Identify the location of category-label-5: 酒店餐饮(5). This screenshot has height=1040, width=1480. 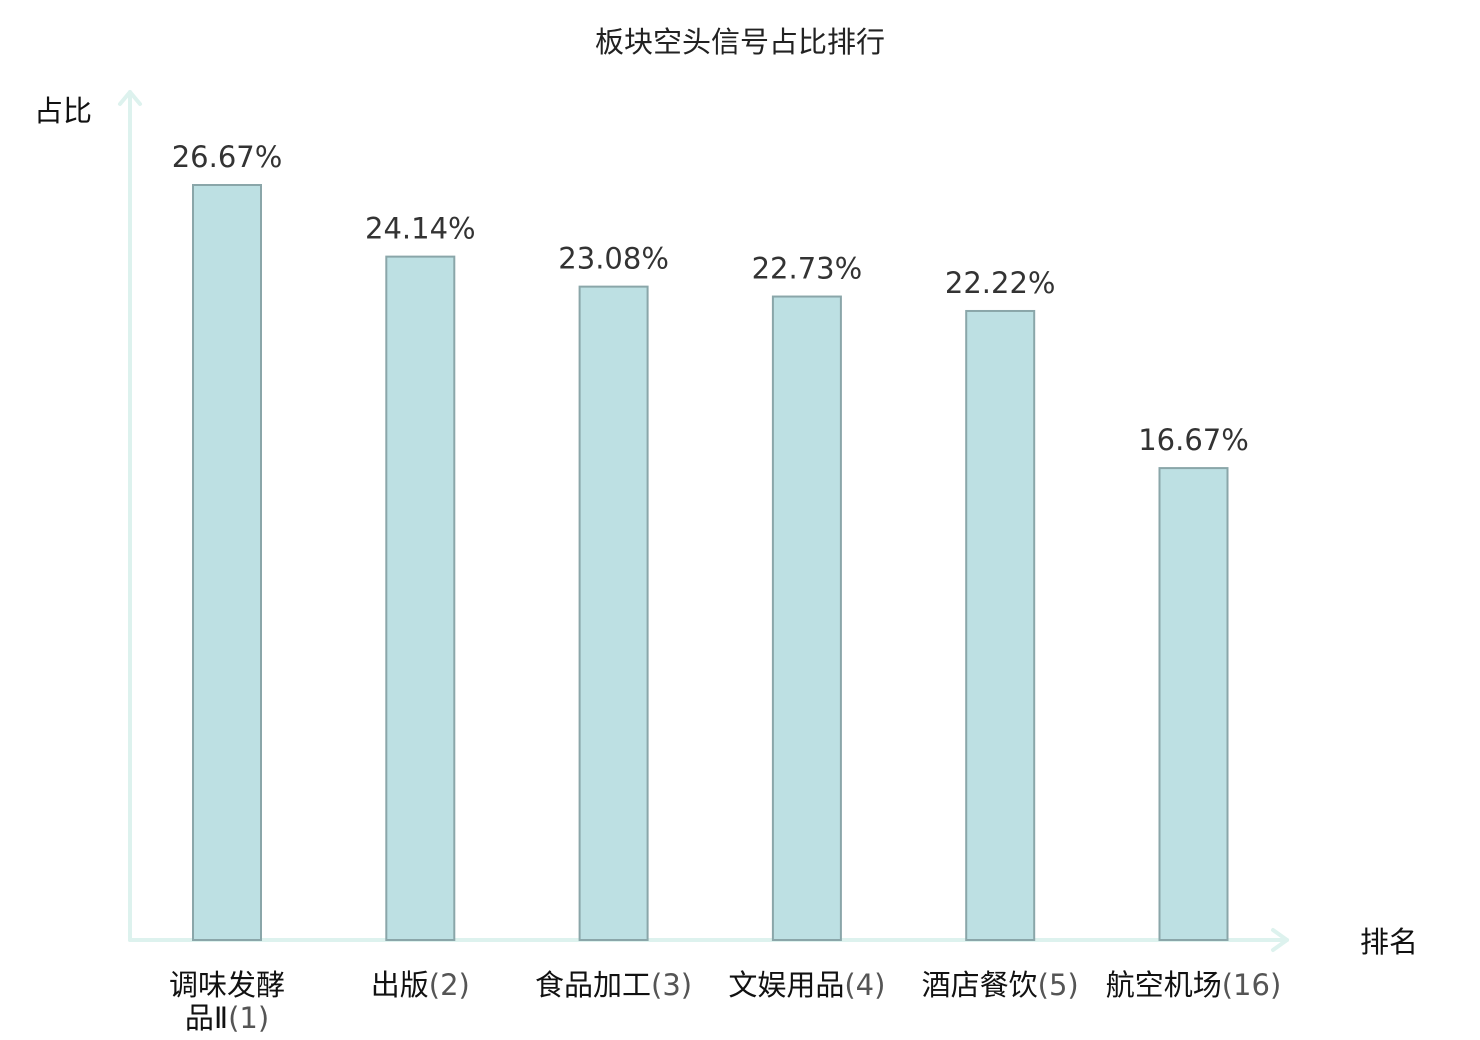
(1000, 985).